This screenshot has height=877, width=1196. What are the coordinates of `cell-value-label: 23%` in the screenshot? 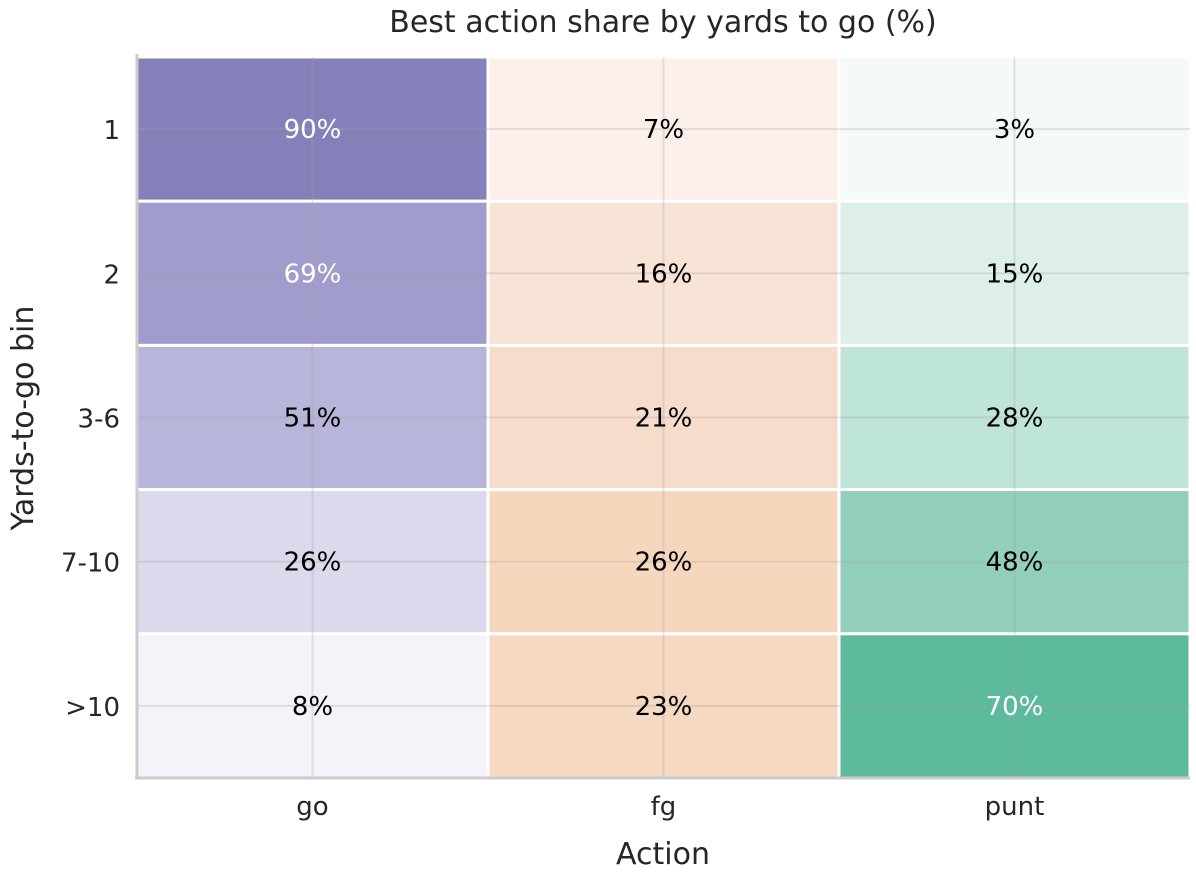 It's located at (664, 707).